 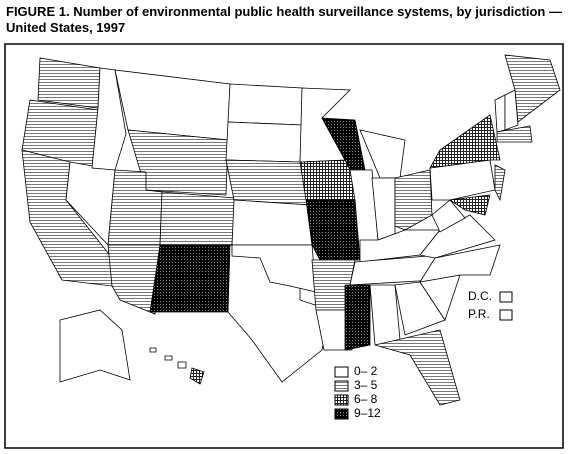 What do you see at coordinates (366, 399) in the screenshot?
I see `legend-label: 6– 8` at bounding box center [366, 399].